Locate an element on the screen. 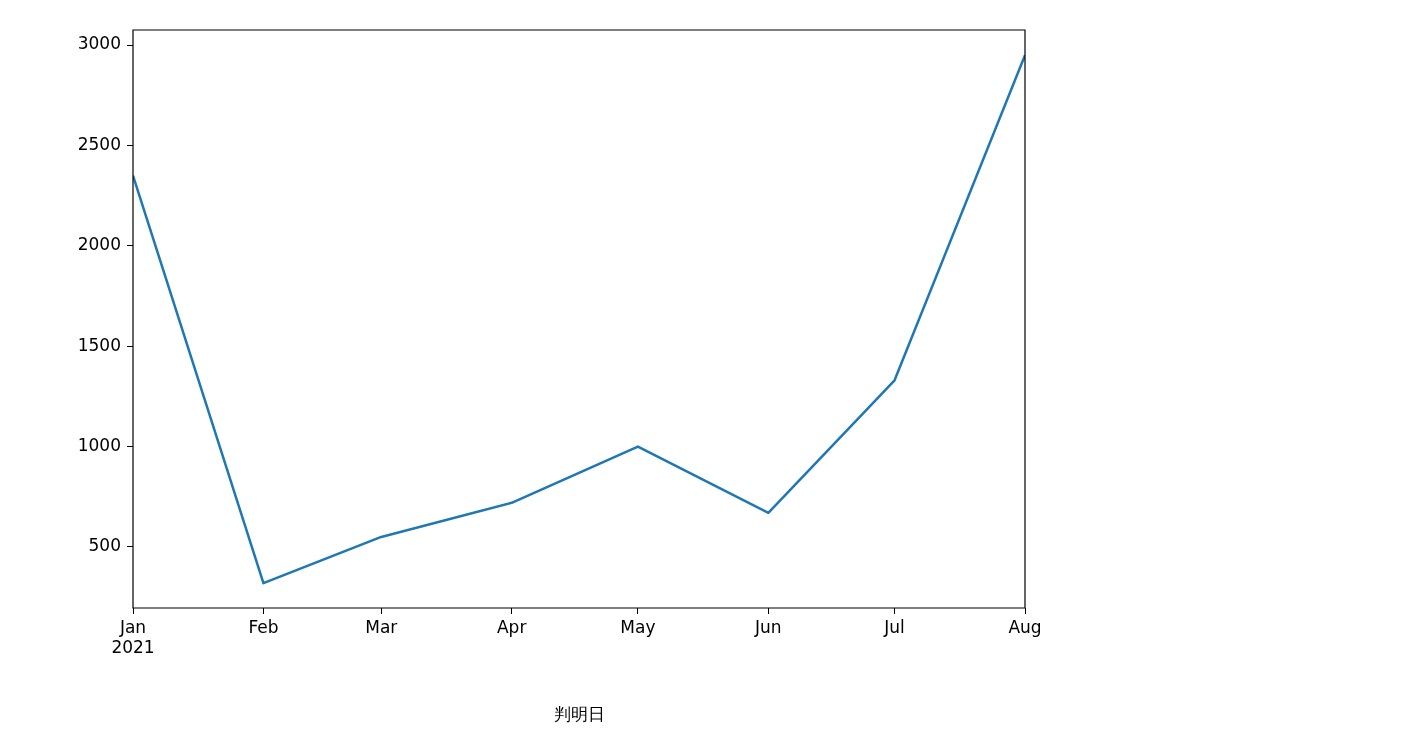 The height and width of the screenshot is (730, 1411). x-tick-label: May is located at coordinates (638, 626).